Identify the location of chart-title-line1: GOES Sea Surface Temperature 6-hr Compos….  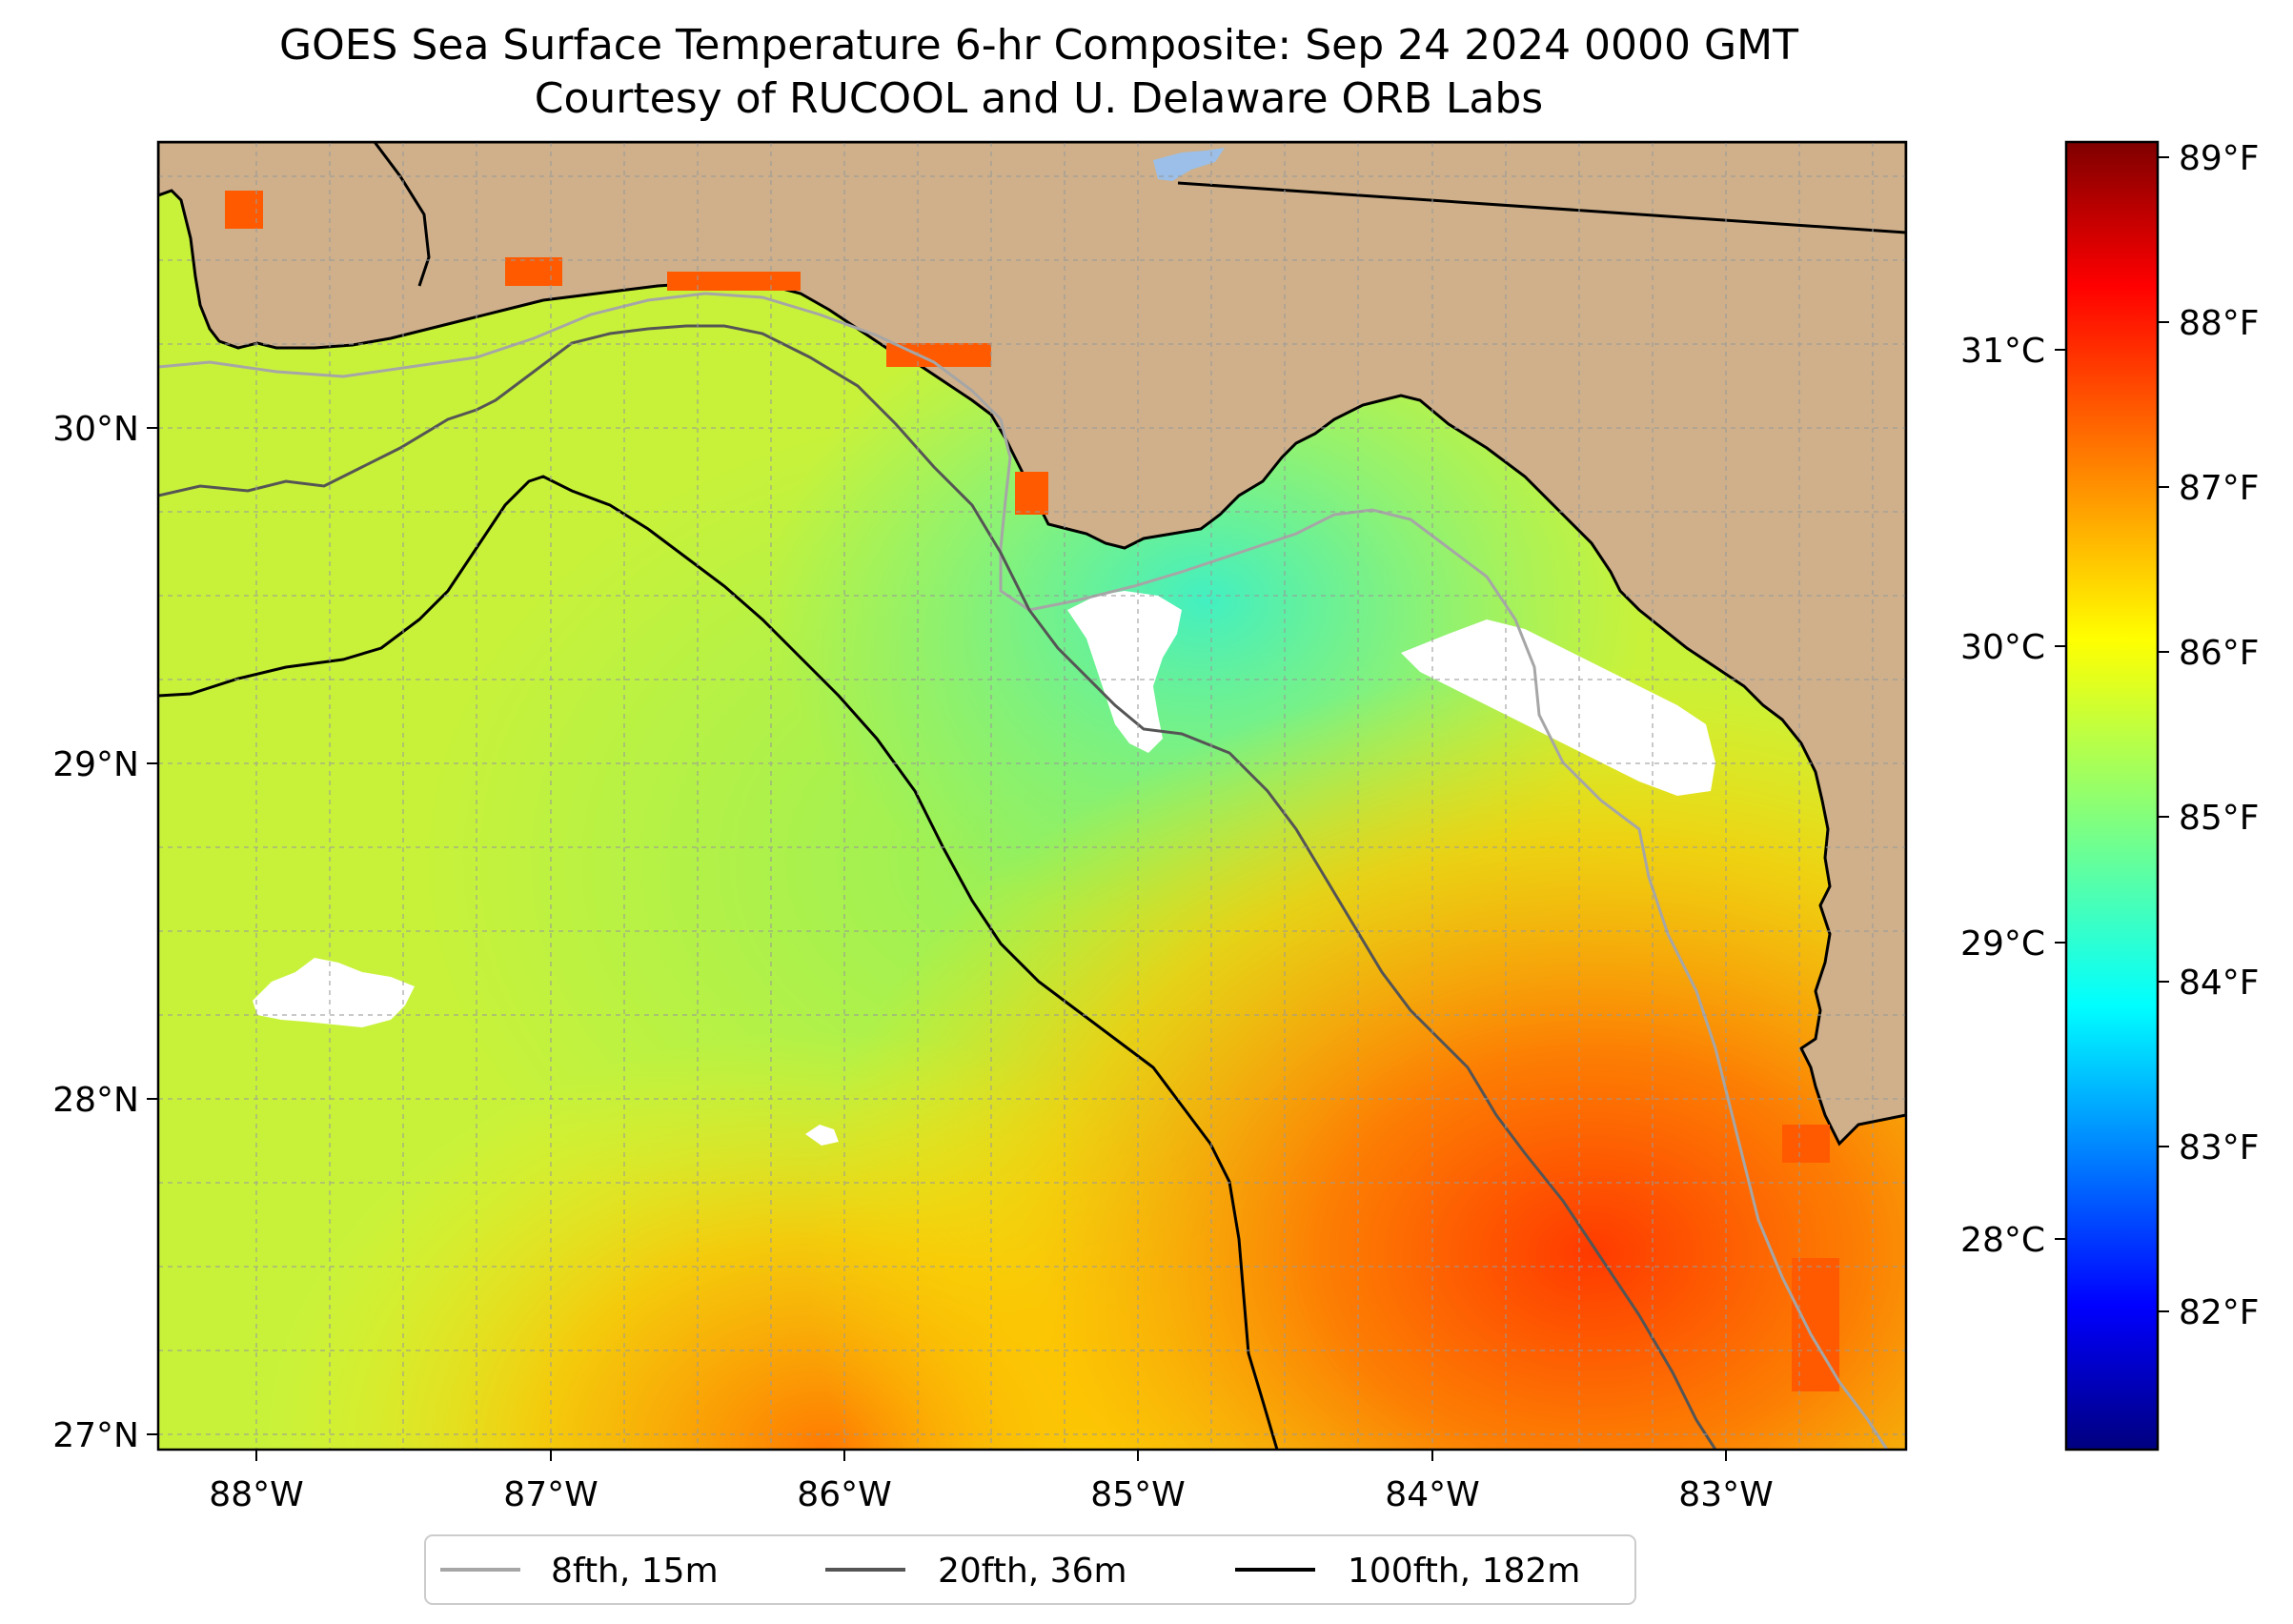
(1039, 45).